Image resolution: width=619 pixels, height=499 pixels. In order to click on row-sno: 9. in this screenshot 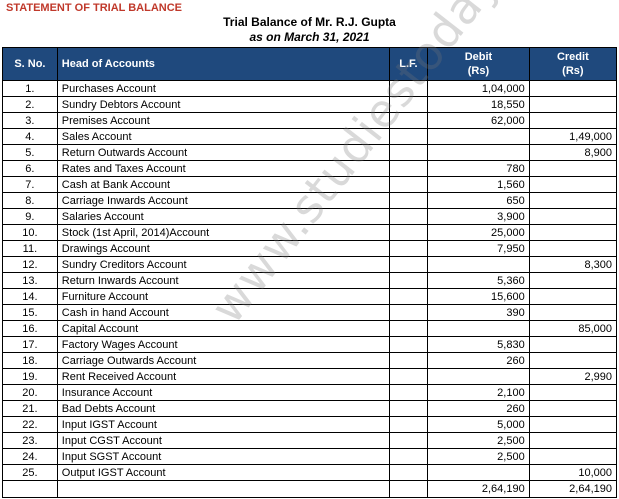, I will do `click(30, 216)`.